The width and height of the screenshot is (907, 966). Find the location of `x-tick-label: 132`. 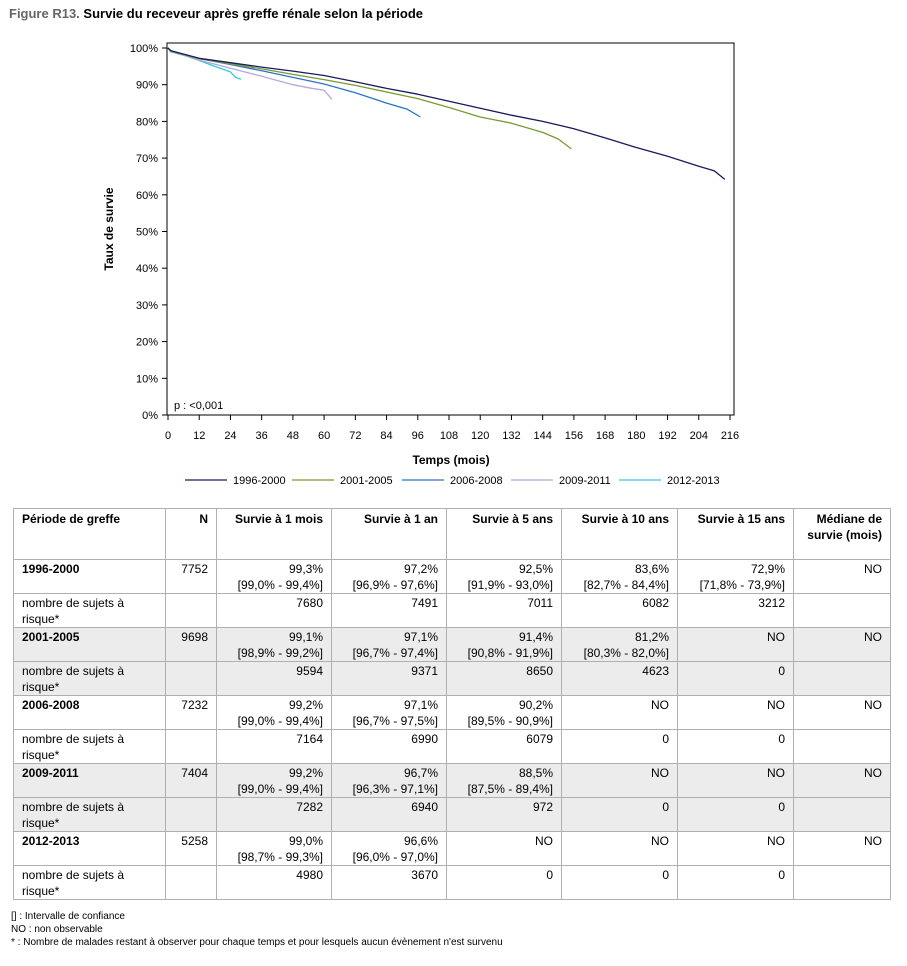

x-tick-label: 132 is located at coordinates (511, 436).